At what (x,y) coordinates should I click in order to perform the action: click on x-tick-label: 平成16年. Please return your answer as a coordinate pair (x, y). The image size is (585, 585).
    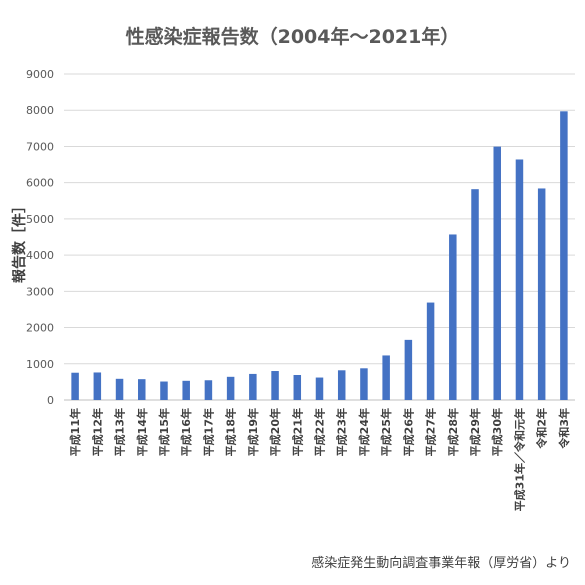
    Looking at the image, I should click on (186, 432).